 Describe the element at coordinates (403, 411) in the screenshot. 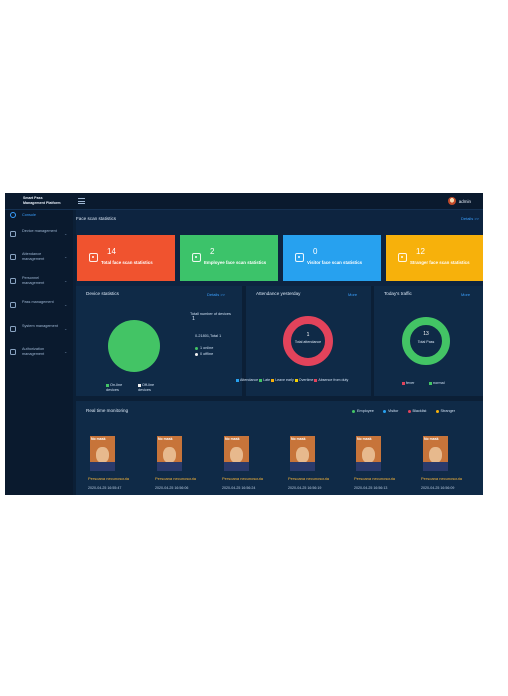

I see `monitoring-legend: Employee Visitor Blacklist Stranger` at that location.